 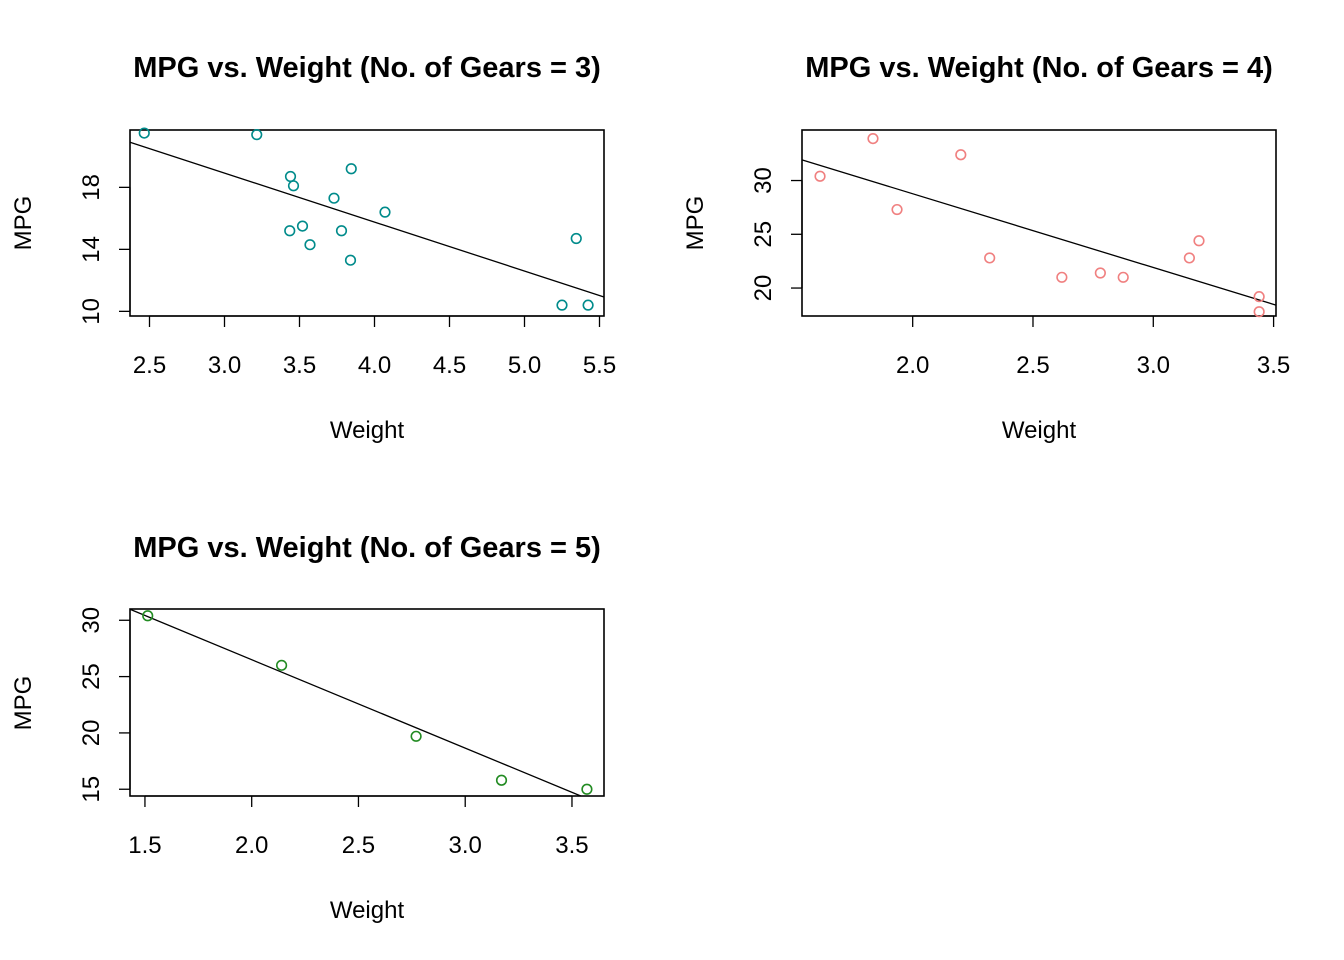 What do you see at coordinates (1039, 68) in the screenshot?
I see `chart-title: MPG vs. Weight (No. of Gears = 4)` at bounding box center [1039, 68].